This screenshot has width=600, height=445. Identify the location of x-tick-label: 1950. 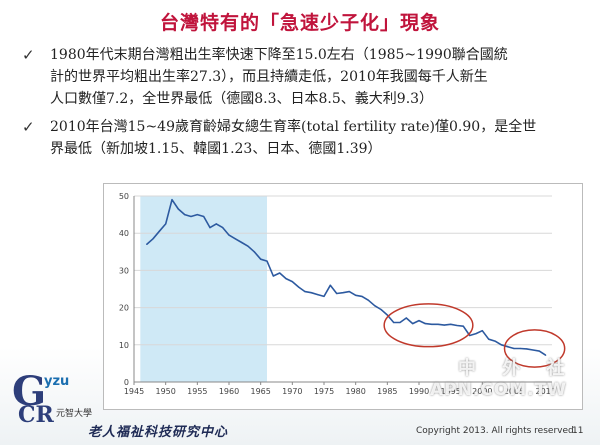
(165, 391).